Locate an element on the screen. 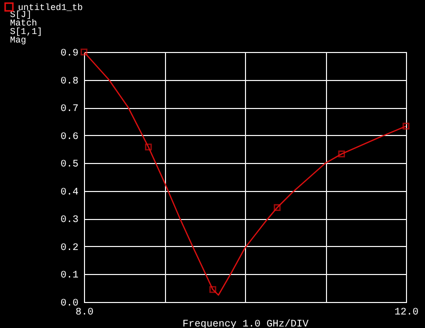  y-tick-label: 0.8 is located at coordinates (69, 82).